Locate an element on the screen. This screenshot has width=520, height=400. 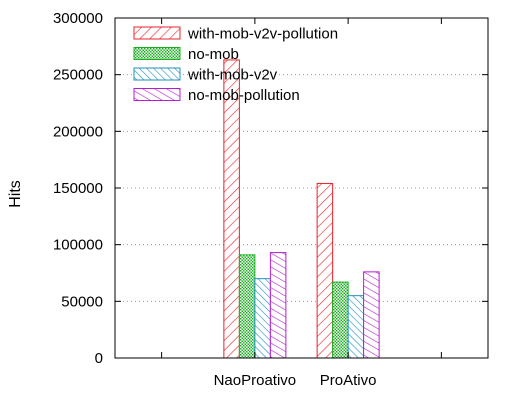
y-tick-label: 200000 is located at coordinates (78, 131).